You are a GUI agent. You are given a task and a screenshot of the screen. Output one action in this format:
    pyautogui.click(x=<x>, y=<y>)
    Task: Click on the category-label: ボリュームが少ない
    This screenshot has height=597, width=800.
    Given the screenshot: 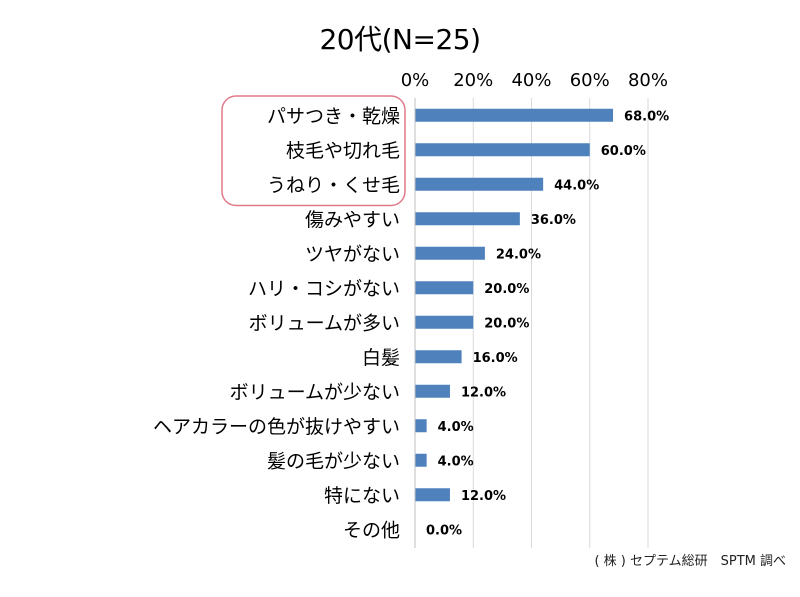 What is the action you would take?
    pyautogui.click(x=315, y=392)
    